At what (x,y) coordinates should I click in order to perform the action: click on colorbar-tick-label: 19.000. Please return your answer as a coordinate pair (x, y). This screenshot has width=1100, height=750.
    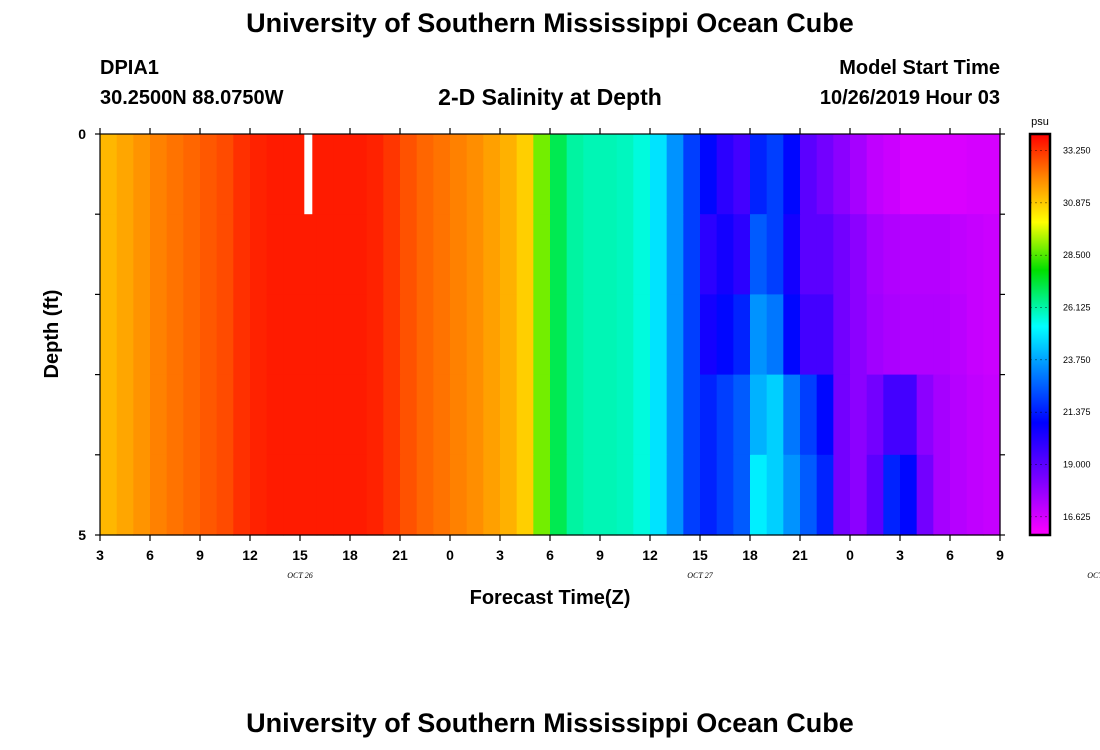
    Looking at the image, I should click on (1077, 464).